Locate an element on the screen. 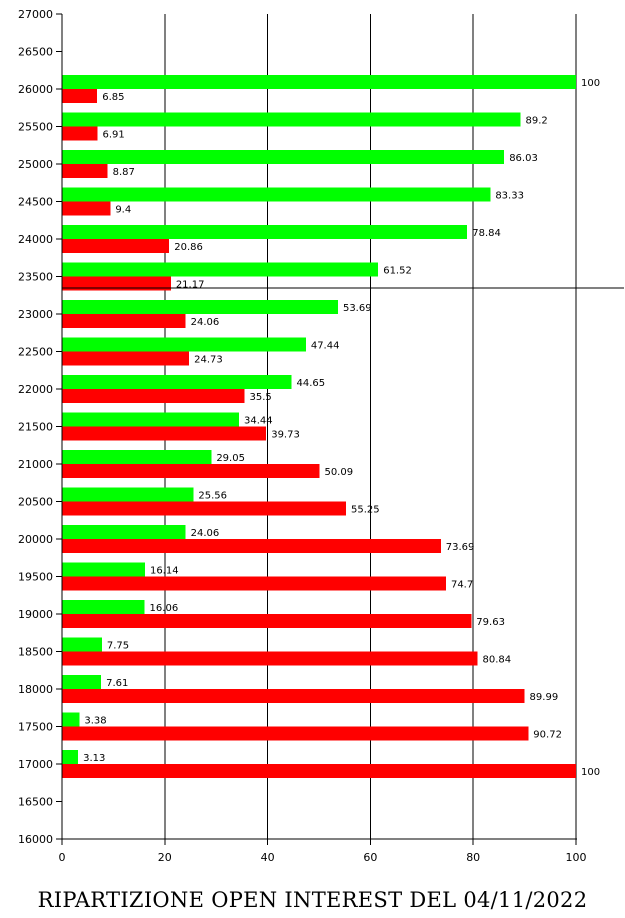 Image resolution: width=625 pixels, height=918 pixels. y-tick-label: 21000 is located at coordinates (35, 464).